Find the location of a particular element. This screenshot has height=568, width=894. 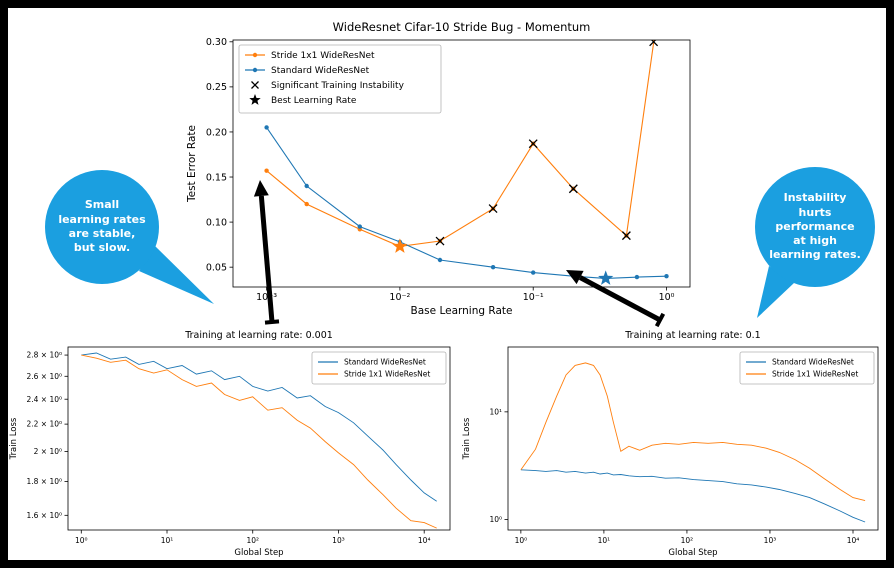

svg-text: 1.6 × 10⁰ is located at coordinates (44, 515).